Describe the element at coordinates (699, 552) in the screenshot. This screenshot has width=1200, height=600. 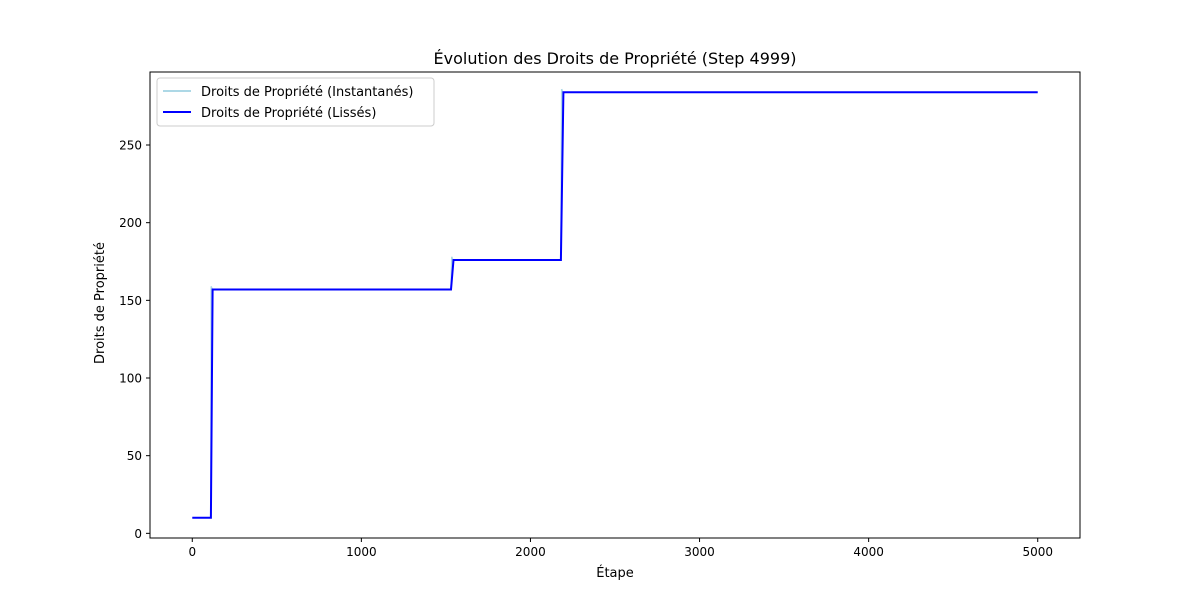
I see `x-tick-label: 3000` at that location.